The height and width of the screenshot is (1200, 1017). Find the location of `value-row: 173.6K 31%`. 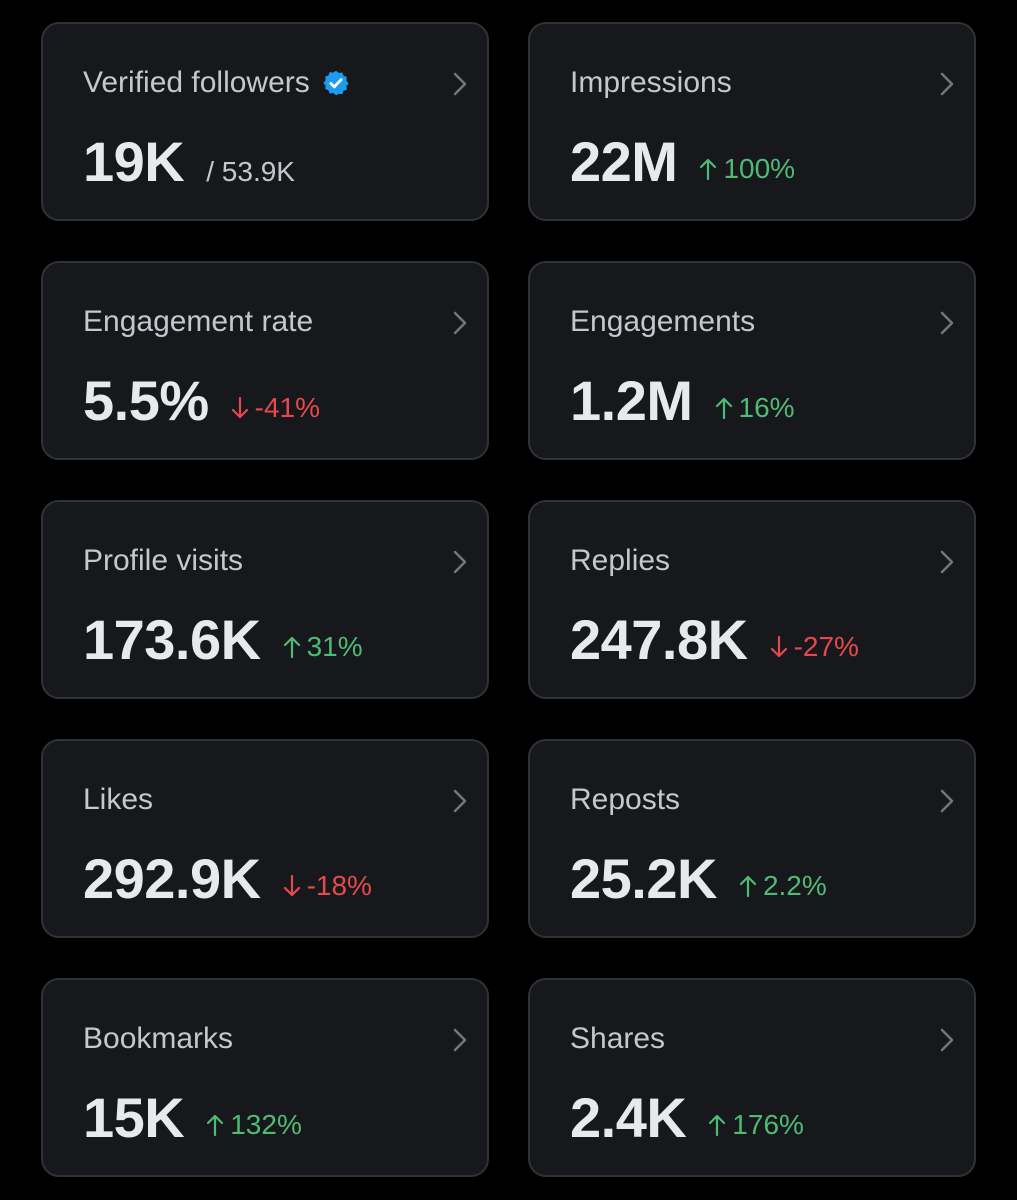

value-row: 173.6K 31% is located at coordinates (223, 640).